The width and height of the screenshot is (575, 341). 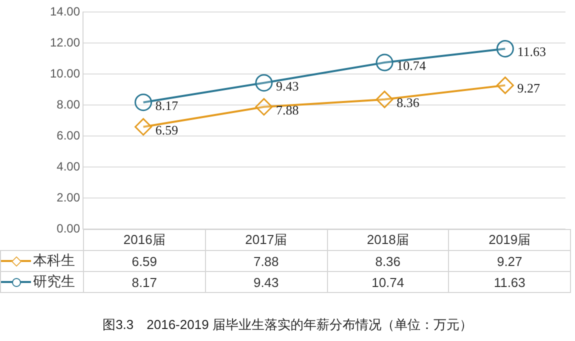 What do you see at coordinates (509, 240) in the screenshot?
I see `x-tick-label: 2019届` at bounding box center [509, 240].